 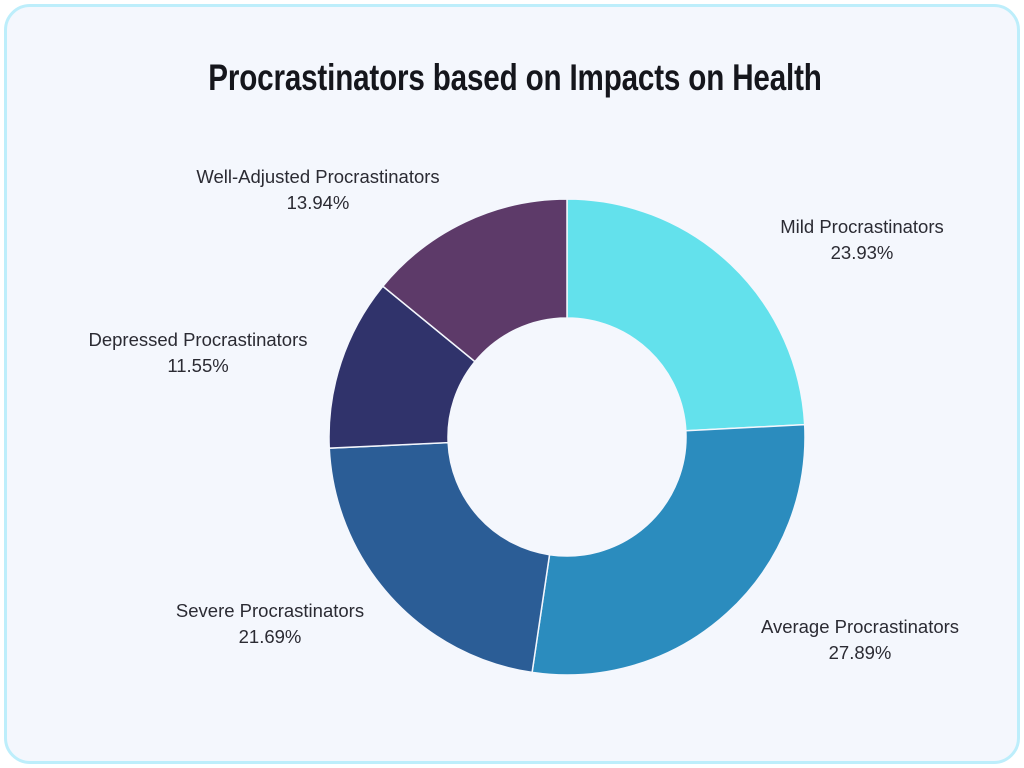 What do you see at coordinates (270, 610) in the screenshot?
I see `slice-label-severe-name: Severe Procrastinators` at bounding box center [270, 610].